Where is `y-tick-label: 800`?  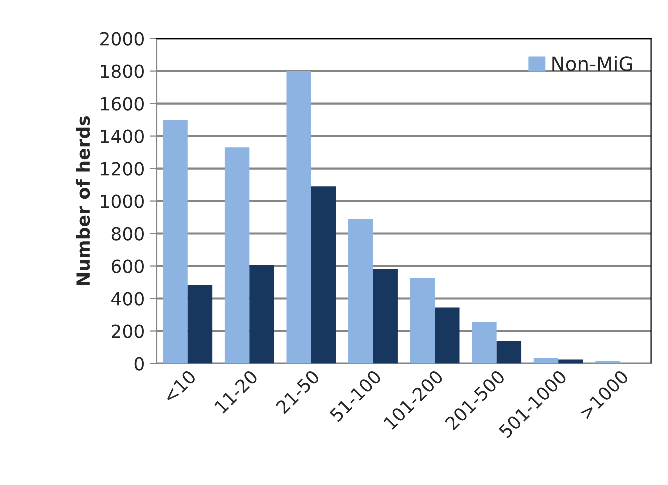
y-tick-label: 800 is located at coordinates (128, 234).